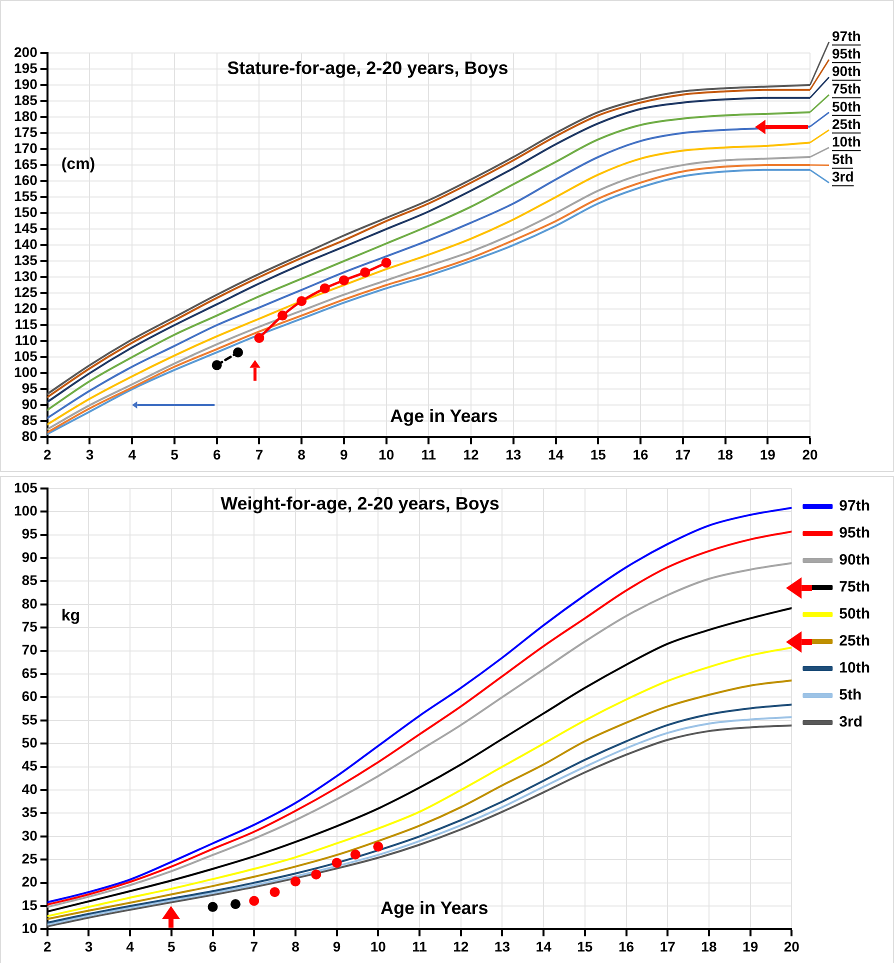 This screenshot has width=894, height=963. What do you see at coordinates (26, 292) in the screenshot?
I see `y-tick-label: 125` at bounding box center [26, 292].